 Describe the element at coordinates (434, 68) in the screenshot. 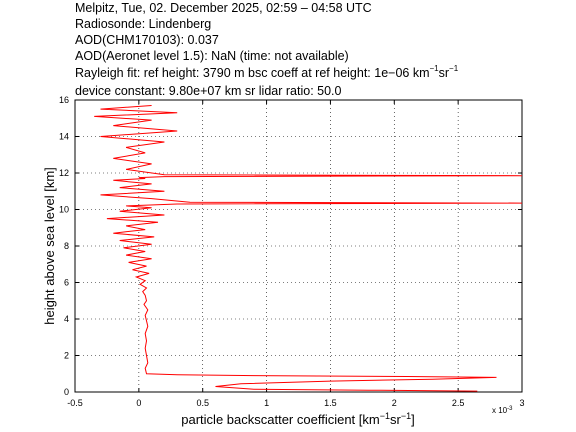

I see `rayleigh-sup-1: −1` at that location.